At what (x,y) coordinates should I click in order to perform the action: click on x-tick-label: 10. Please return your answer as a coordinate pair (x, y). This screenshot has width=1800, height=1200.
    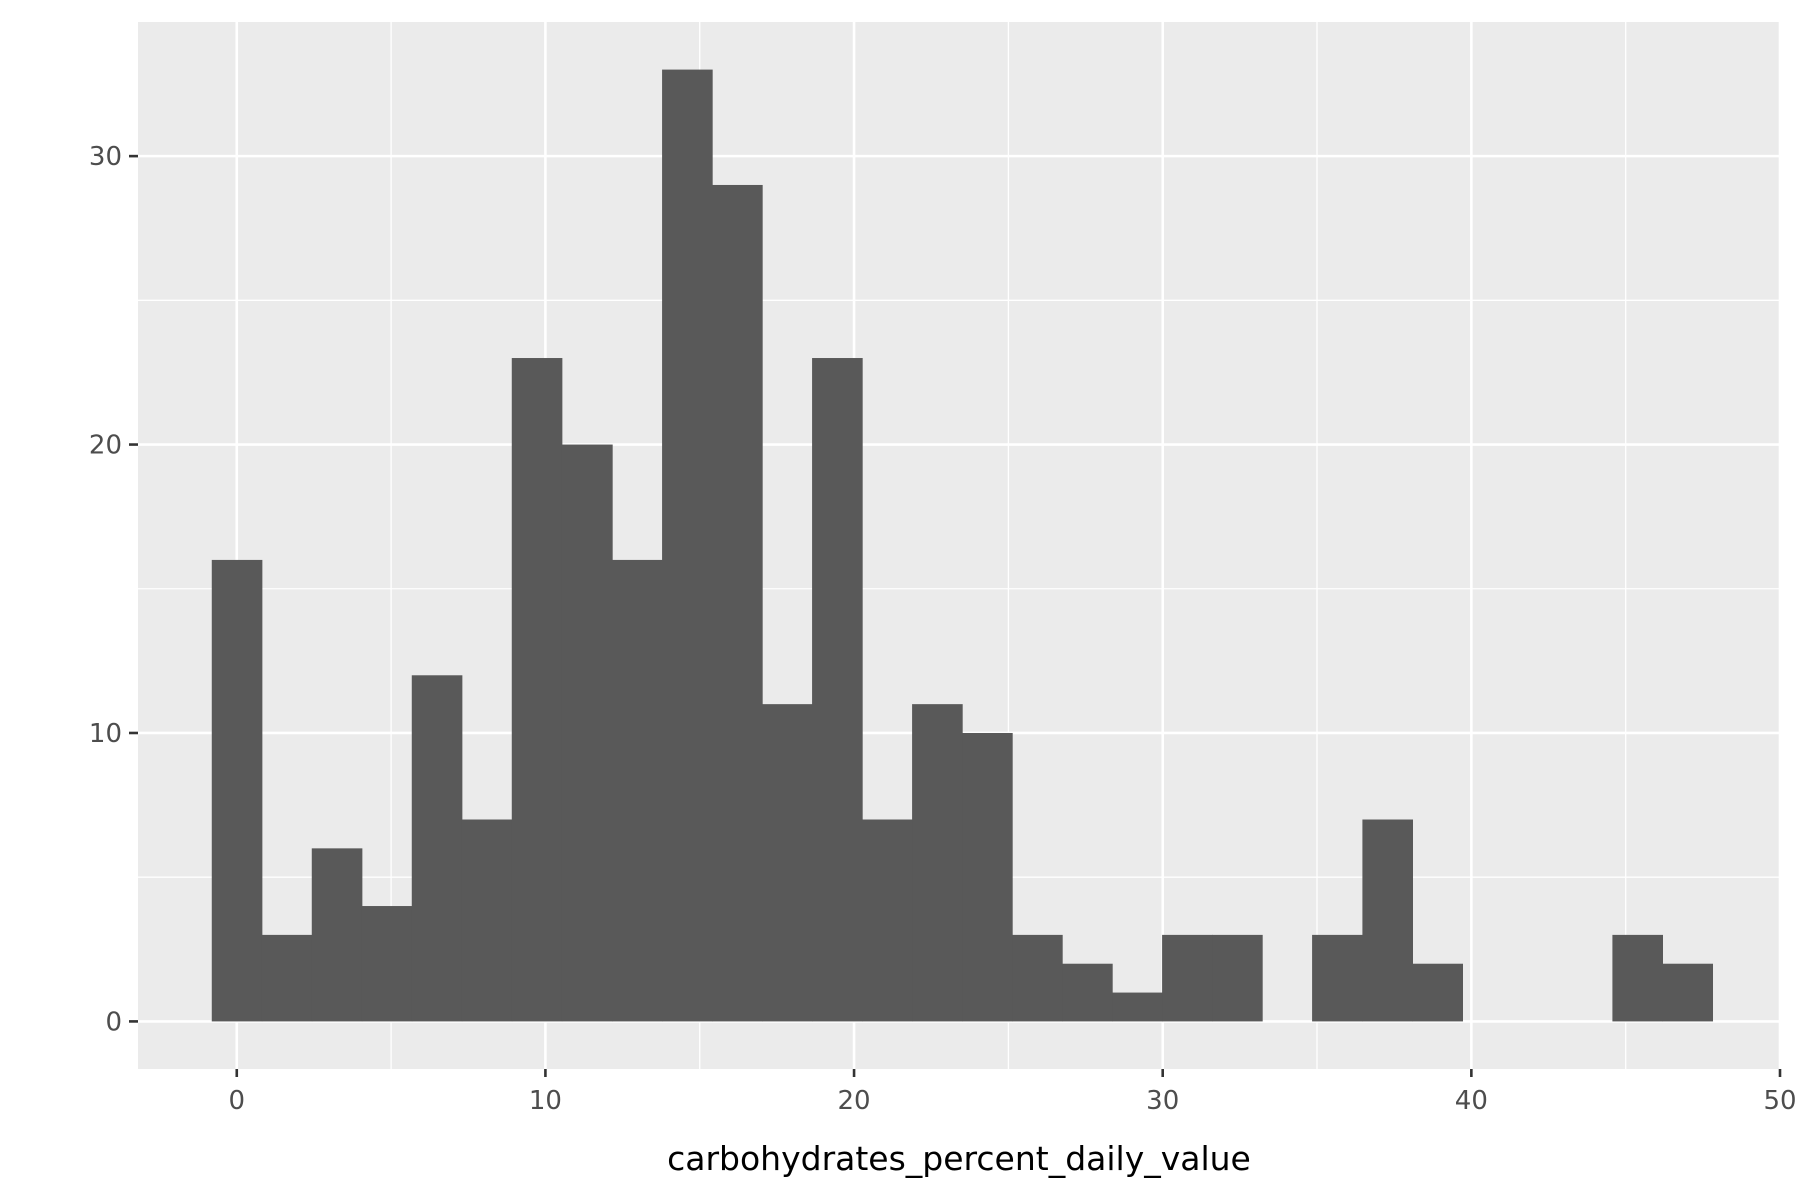
    Looking at the image, I should click on (545, 1101).